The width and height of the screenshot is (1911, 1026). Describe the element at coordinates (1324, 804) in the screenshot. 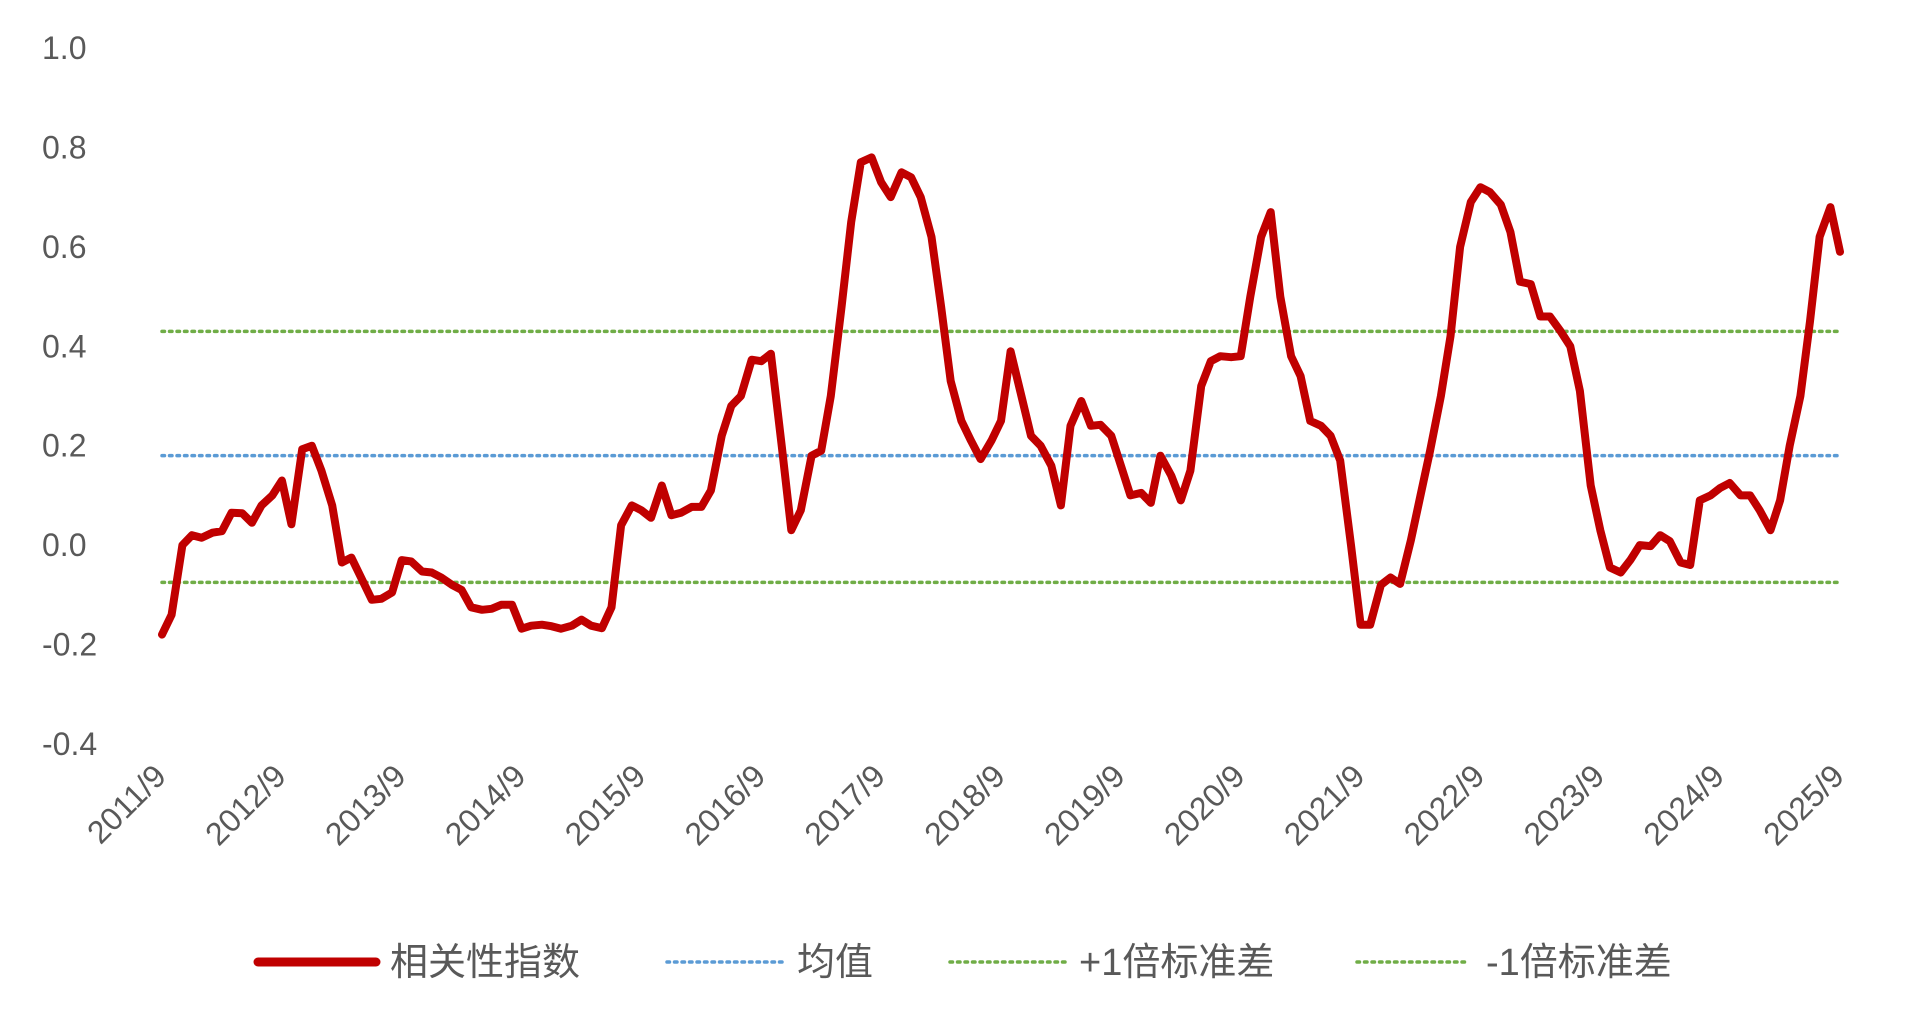

I see `x-tick-label: 2021/9` at that location.